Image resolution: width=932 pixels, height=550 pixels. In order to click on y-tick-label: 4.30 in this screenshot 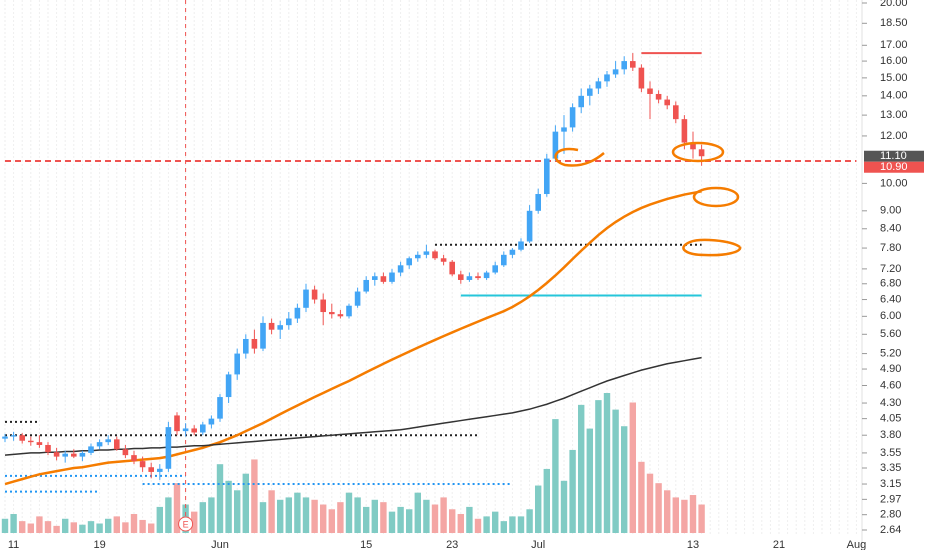, I will do `click(890, 403)`.